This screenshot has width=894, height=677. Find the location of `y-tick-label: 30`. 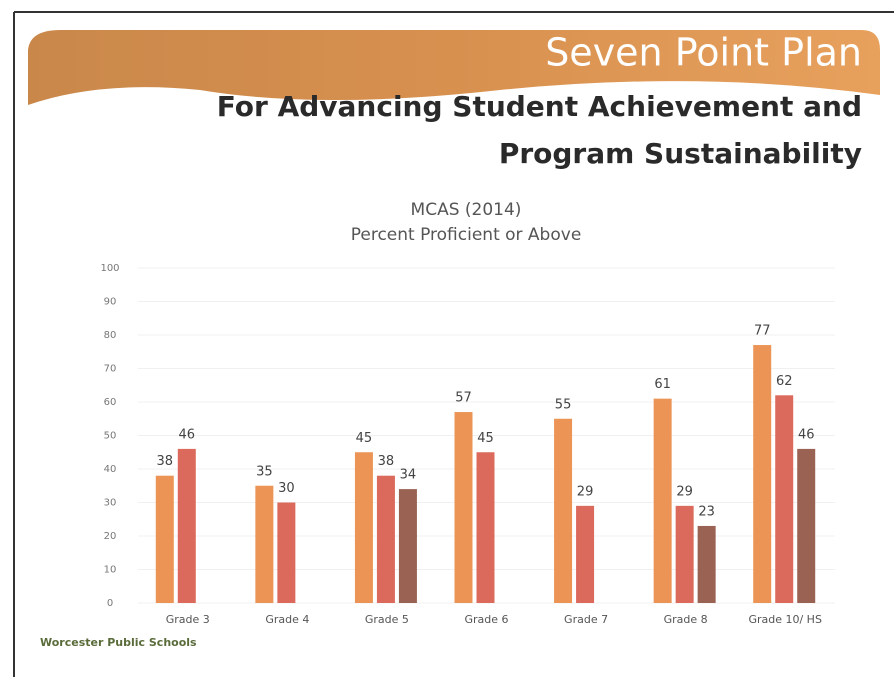

y-tick-label: 30 is located at coordinates (110, 503).